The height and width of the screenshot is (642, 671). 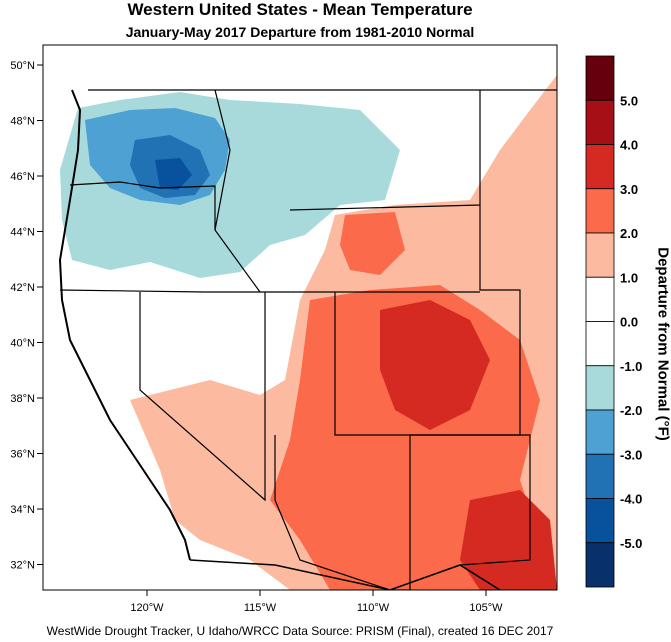 I want to click on lon-tick-label: 110°W, so click(x=373, y=608).